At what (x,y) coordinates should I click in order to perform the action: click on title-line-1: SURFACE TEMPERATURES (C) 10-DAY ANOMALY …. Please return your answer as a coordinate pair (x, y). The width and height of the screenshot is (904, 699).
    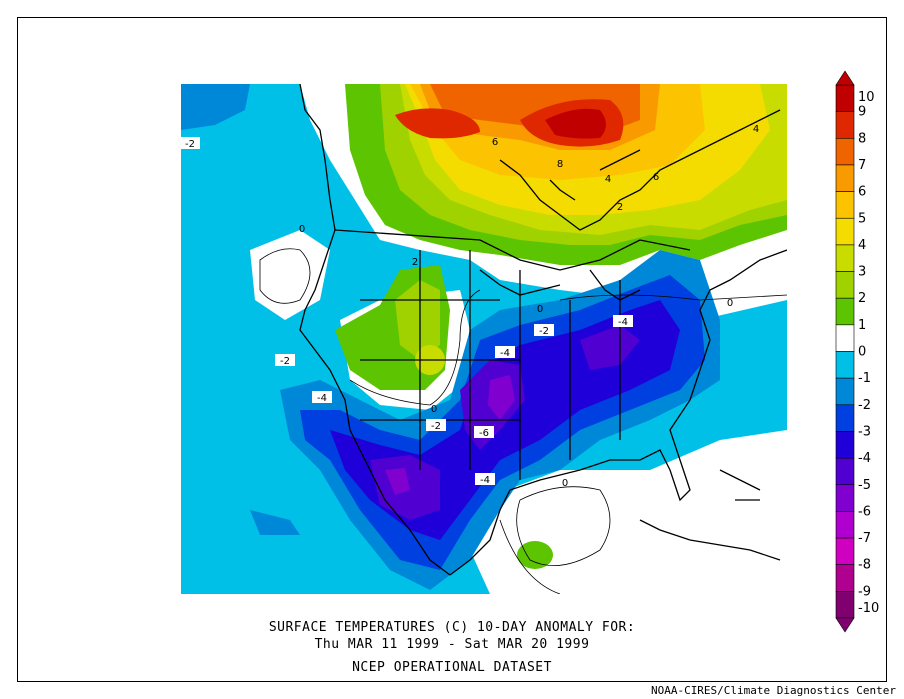
    Looking at the image, I should click on (452, 627).